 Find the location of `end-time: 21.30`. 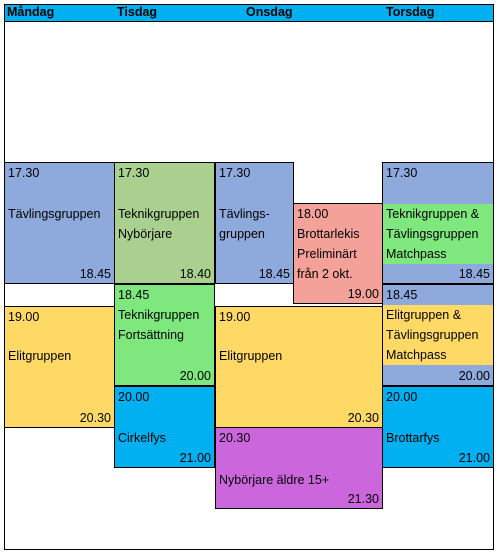

end-time: 21.30 is located at coordinates (363, 499).